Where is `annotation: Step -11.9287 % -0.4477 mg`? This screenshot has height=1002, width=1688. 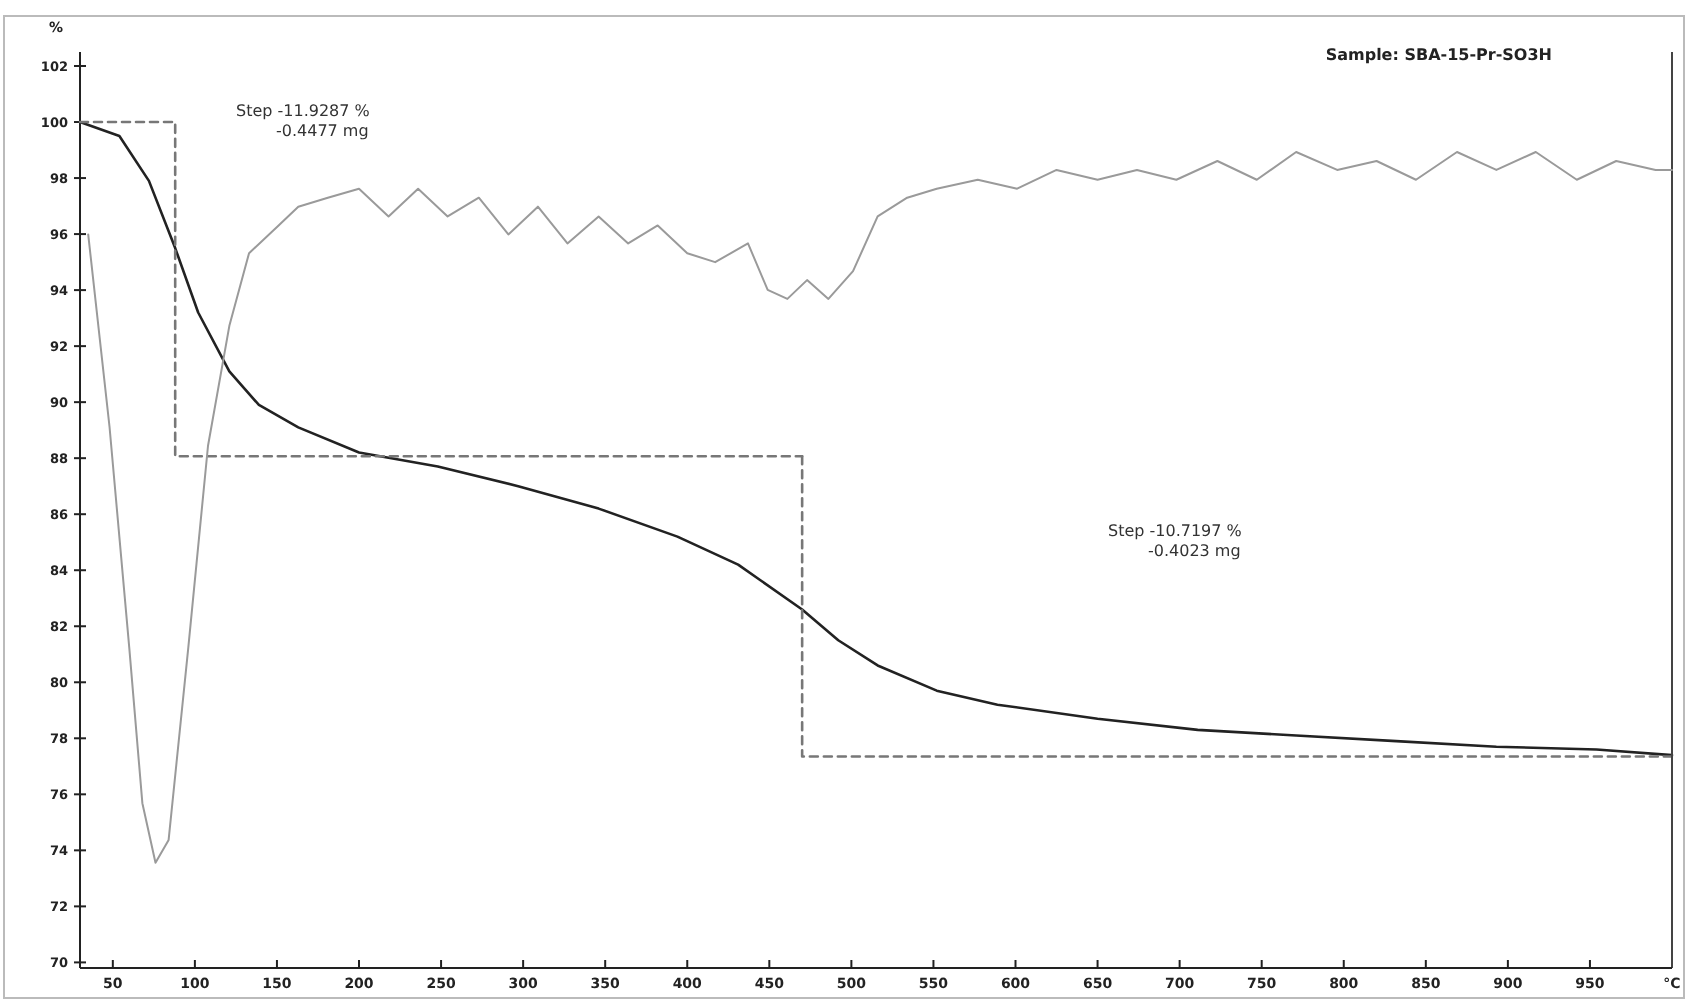 annotation: Step -11.9287 % -0.4477 mg is located at coordinates (303, 121).